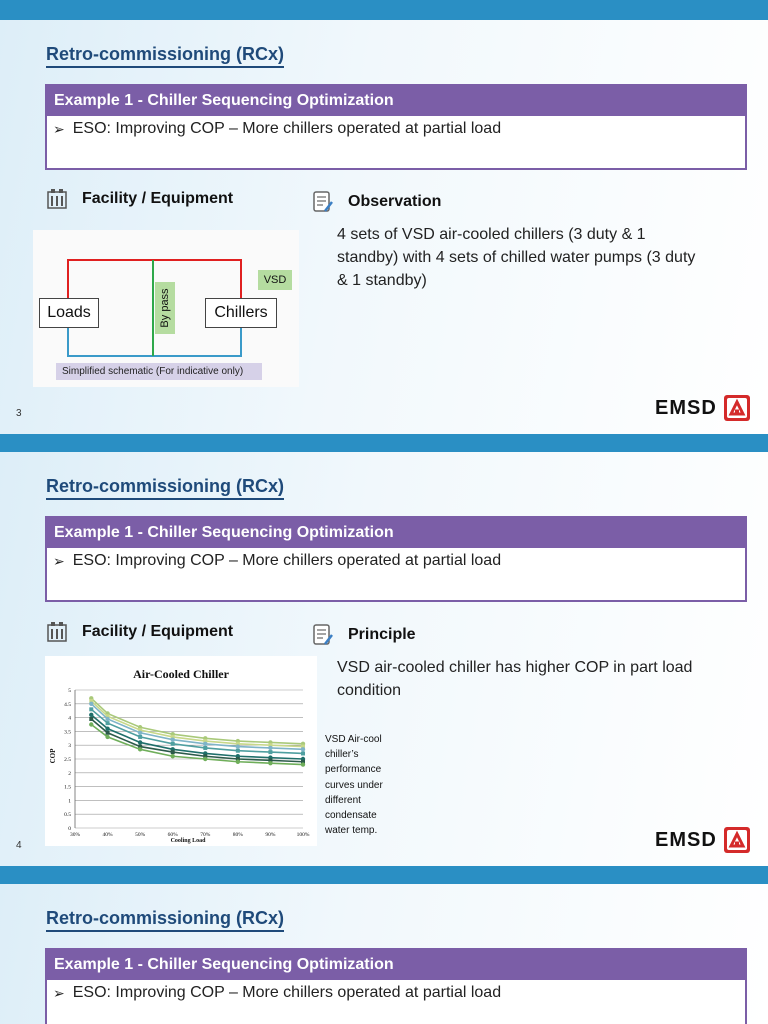  What do you see at coordinates (69, 313) in the screenshot?
I see `loads-label: Loads` at bounding box center [69, 313].